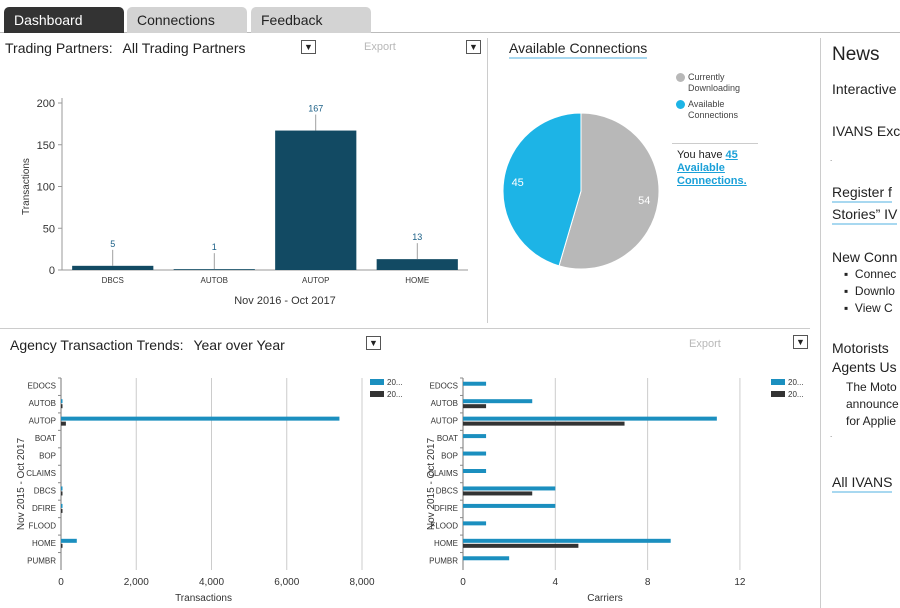 This screenshot has width=900, height=608. I want to click on x-tick-label: 12, so click(740, 582).